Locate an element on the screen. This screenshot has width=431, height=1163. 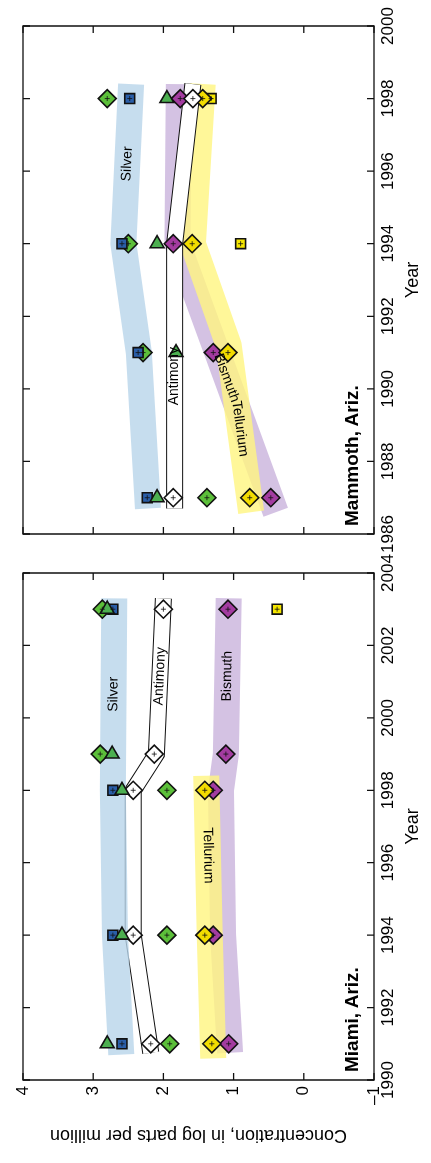
y-tick-label: 2002 is located at coordinates (388, 645).